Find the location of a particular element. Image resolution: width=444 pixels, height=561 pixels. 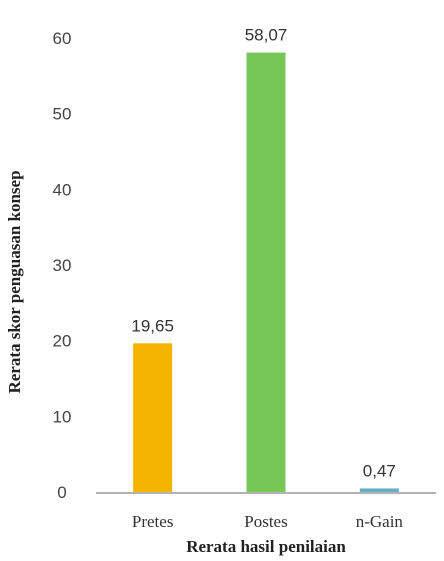

y-tick-label: 60 is located at coordinates (62, 38).